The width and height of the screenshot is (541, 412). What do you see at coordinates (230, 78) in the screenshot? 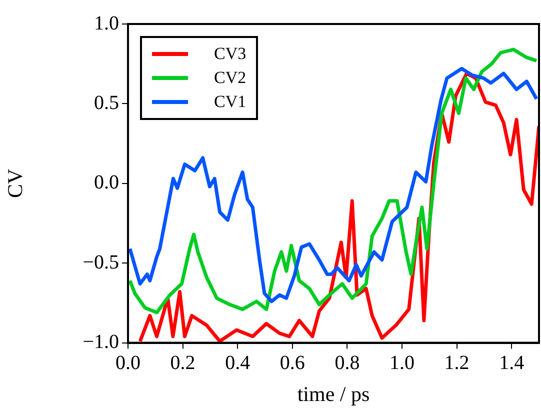
I see `legend-label: CV2` at bounding box center [230, 78].